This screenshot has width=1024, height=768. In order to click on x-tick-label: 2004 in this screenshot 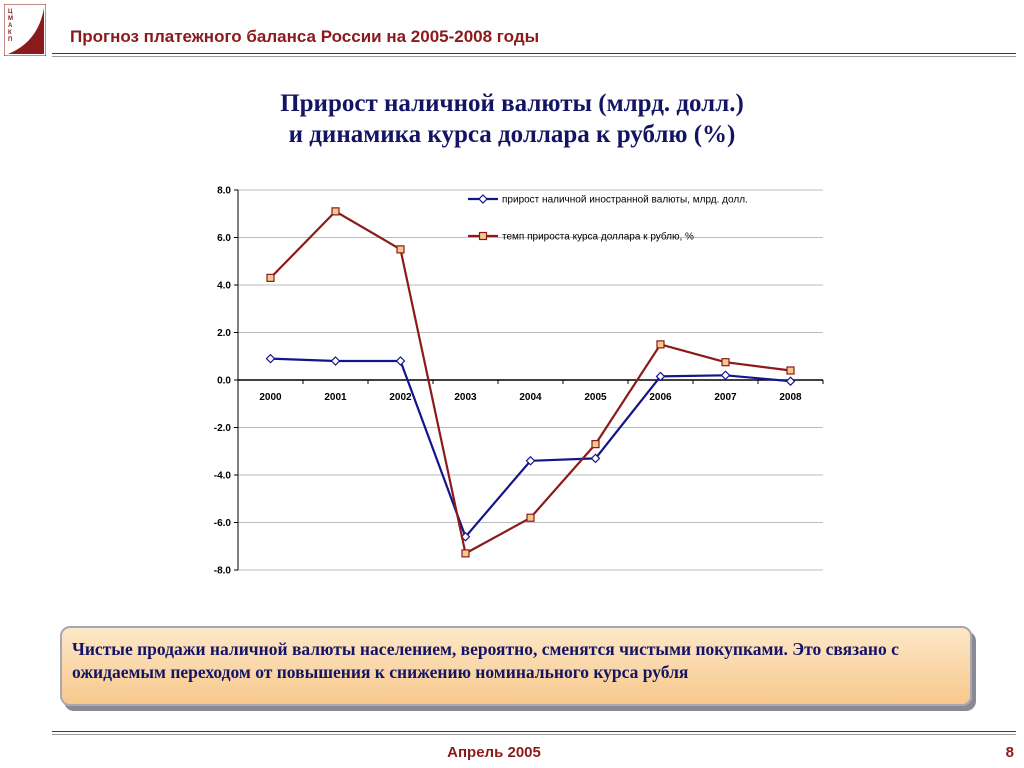, I will do `click(530, 397)`.